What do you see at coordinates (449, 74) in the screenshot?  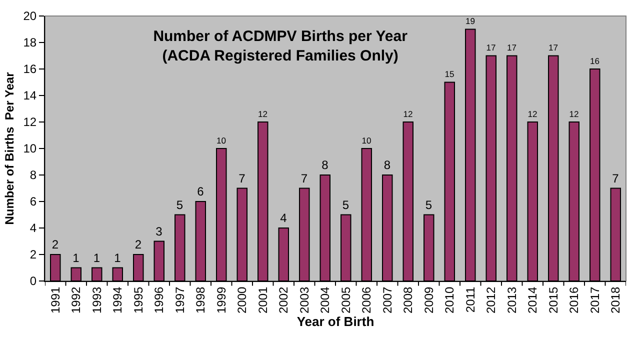 I see `data-label: 15` at bounding box center [449, 74].